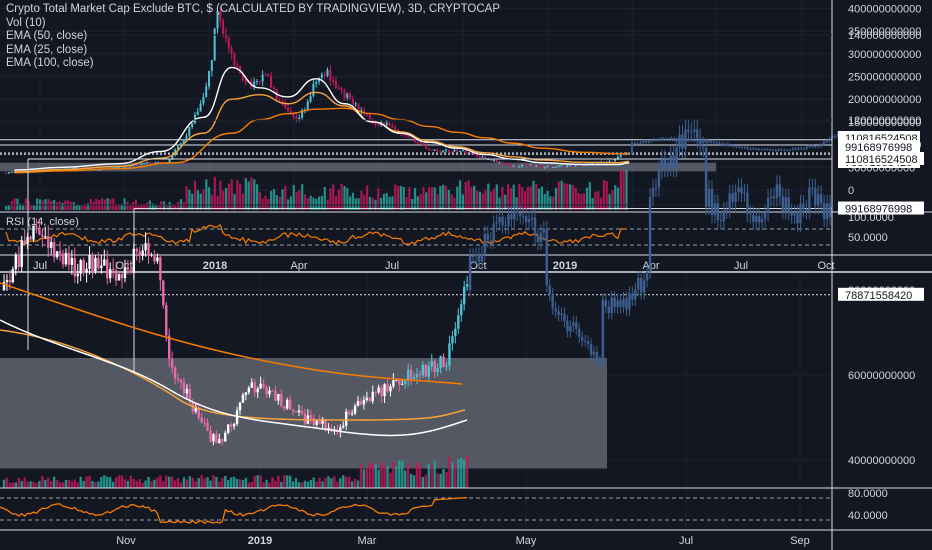 Image resolution: width=932 pixels, height=550 pixels. Describe the element at coordinates (316, 234) in the screenshot. I see `rsi-line-top` at that location.